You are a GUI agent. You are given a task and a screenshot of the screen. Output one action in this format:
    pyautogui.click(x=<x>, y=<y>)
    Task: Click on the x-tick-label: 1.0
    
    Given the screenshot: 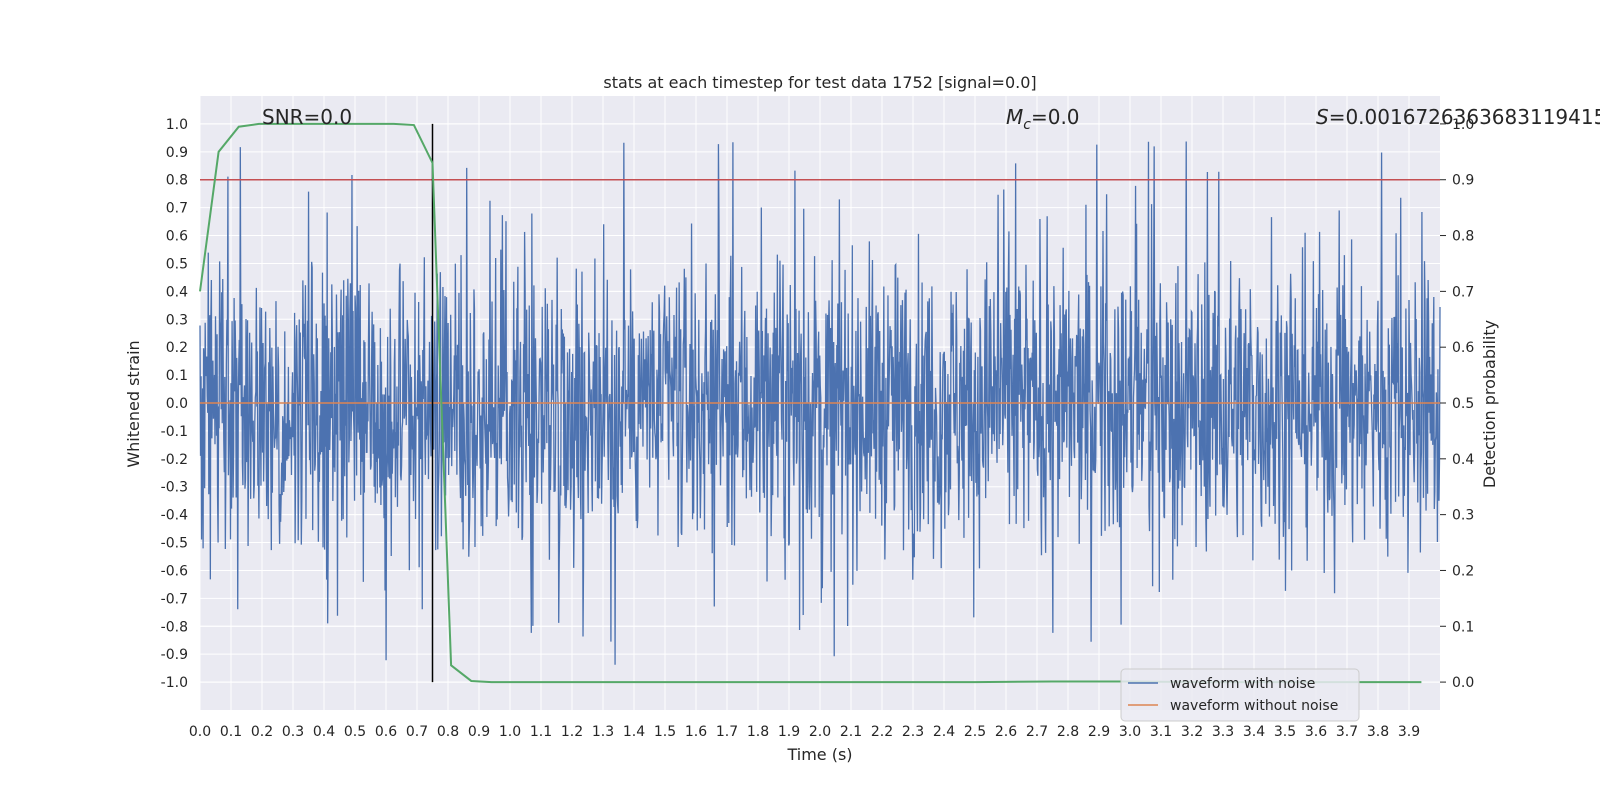 What is the action you would take?
    pyautogui.click(x=510, y=732)
    